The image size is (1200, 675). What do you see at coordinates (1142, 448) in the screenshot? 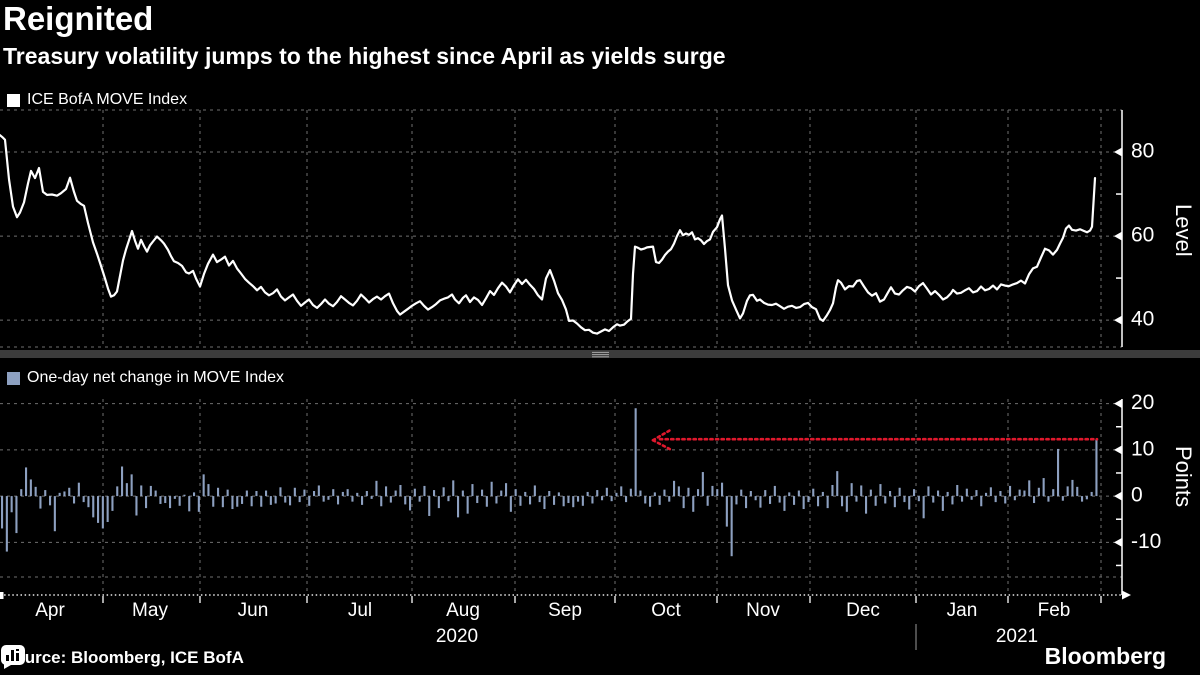
I see `y-tick-label: 10` at bounding box center [1142, 448].